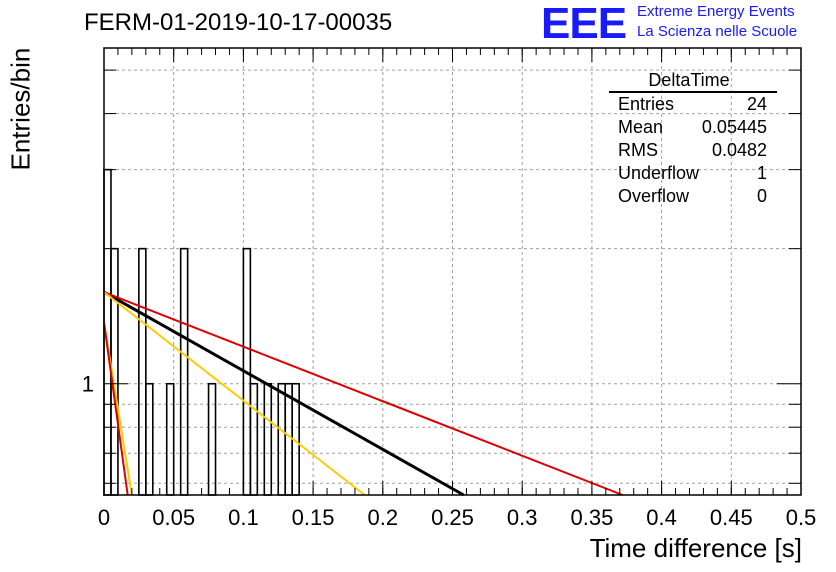 The image size is (836, 572). Describe the element at coordinates (591, 517) in the screenshot. I see `x-tick-label: 0.35` at that location.